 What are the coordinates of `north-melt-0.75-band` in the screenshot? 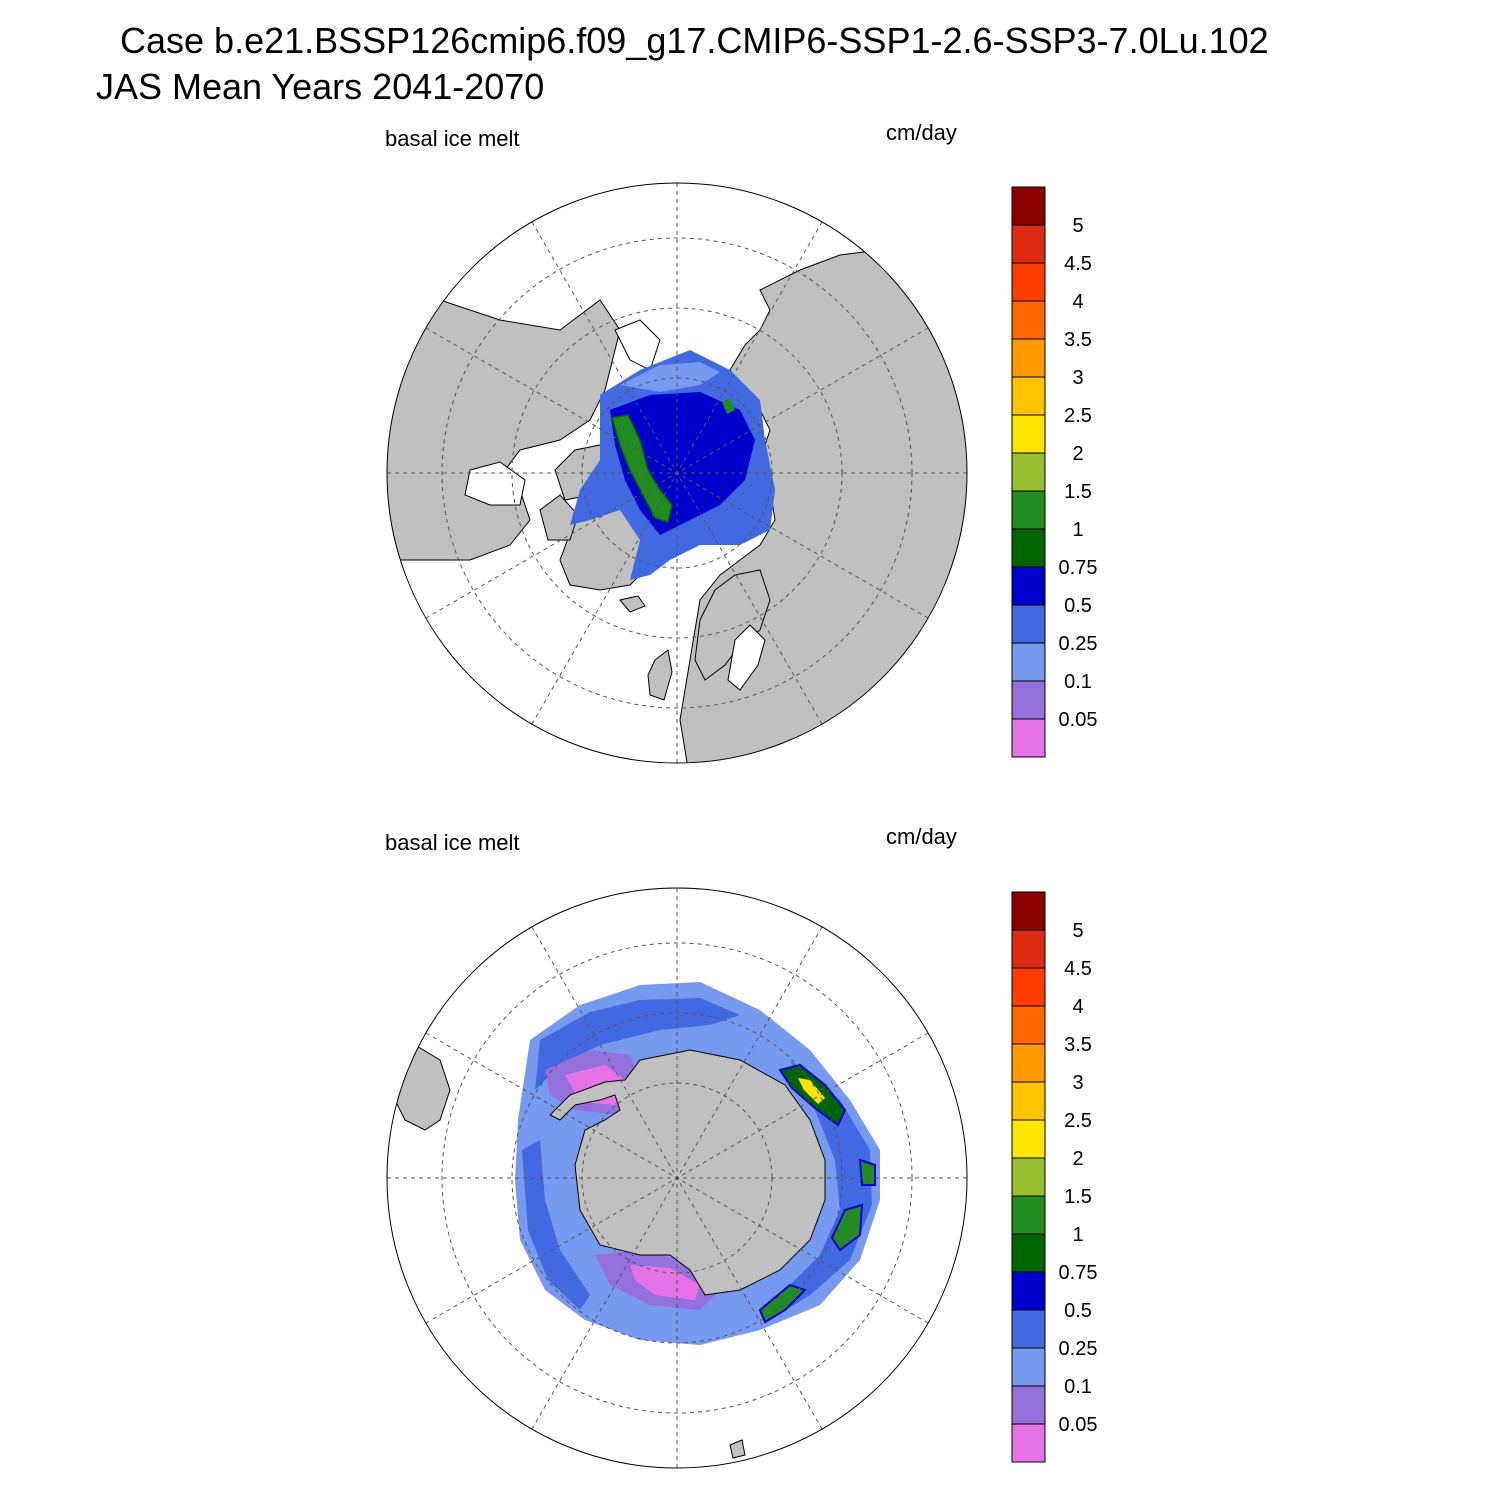 It's located at (642, 468).